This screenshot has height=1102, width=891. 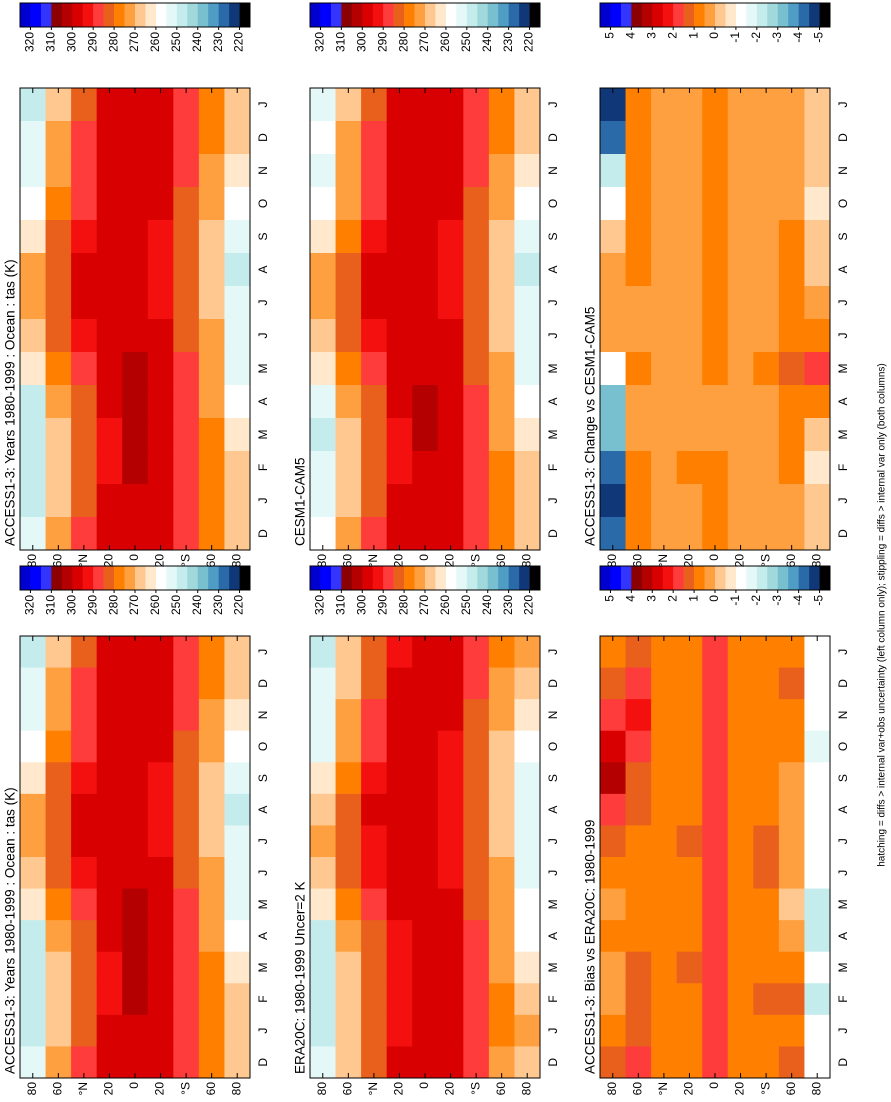 I want to click on y-tick-label: 0, so click(x=714, y=1085).